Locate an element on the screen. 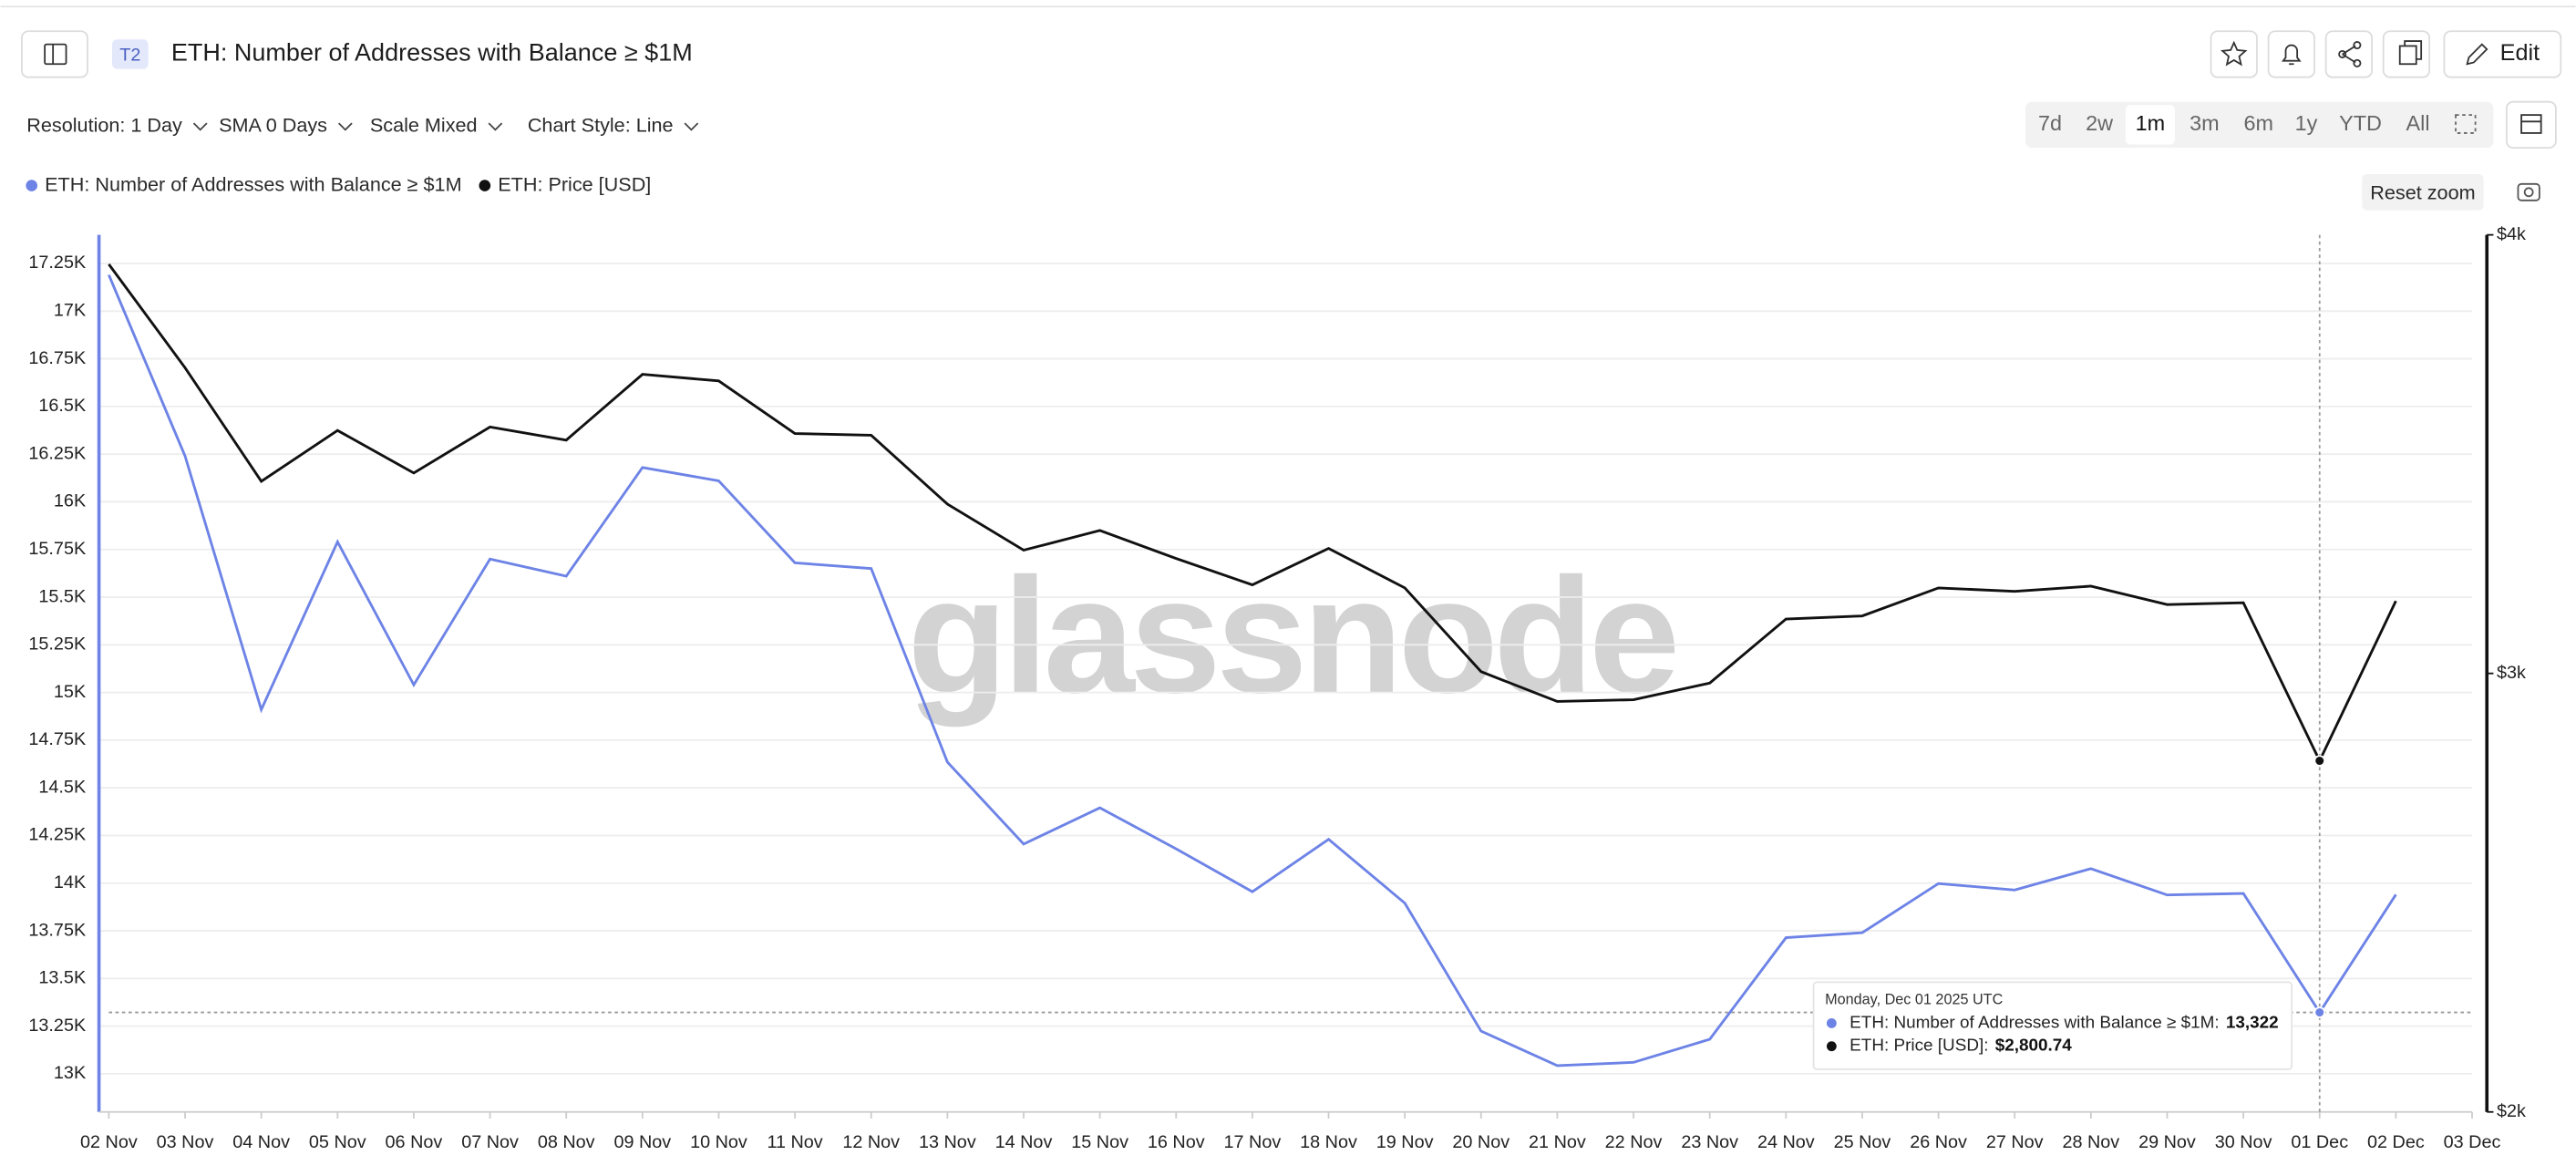 The height and width of the screenshot is (1176, 2576). x-tick-label: 29 Nov is located at coordinates (2167, 1142).